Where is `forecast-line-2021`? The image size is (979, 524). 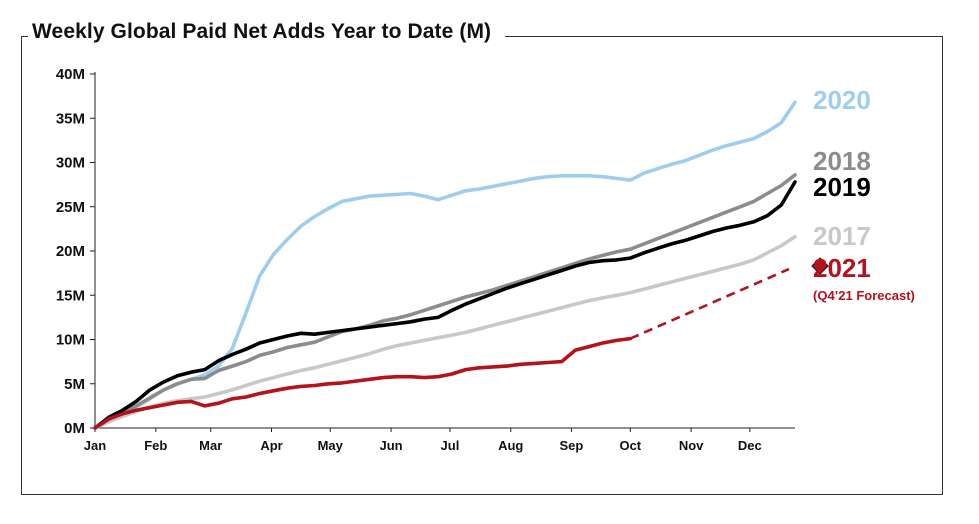 forecast-line-2021 is located at coordinates (709, 303).